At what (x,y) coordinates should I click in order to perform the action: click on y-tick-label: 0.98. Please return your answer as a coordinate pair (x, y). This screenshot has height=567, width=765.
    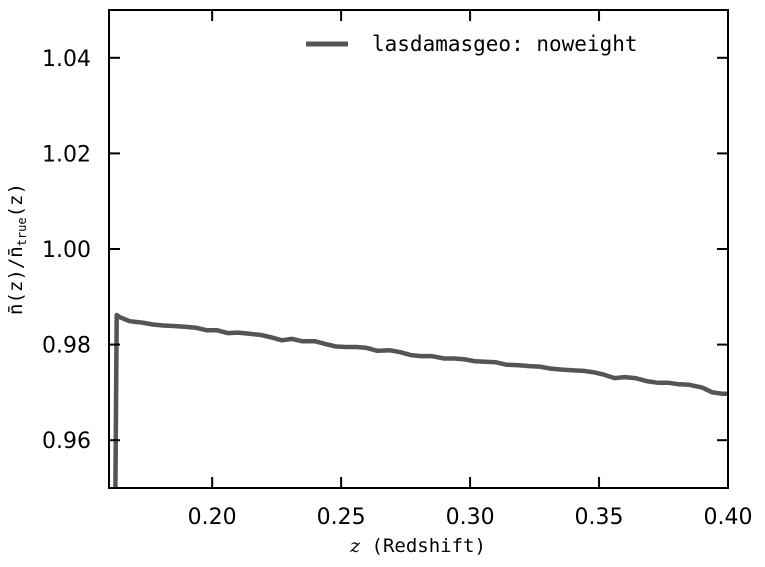
    Looking at the image, I should click on (66, 346).